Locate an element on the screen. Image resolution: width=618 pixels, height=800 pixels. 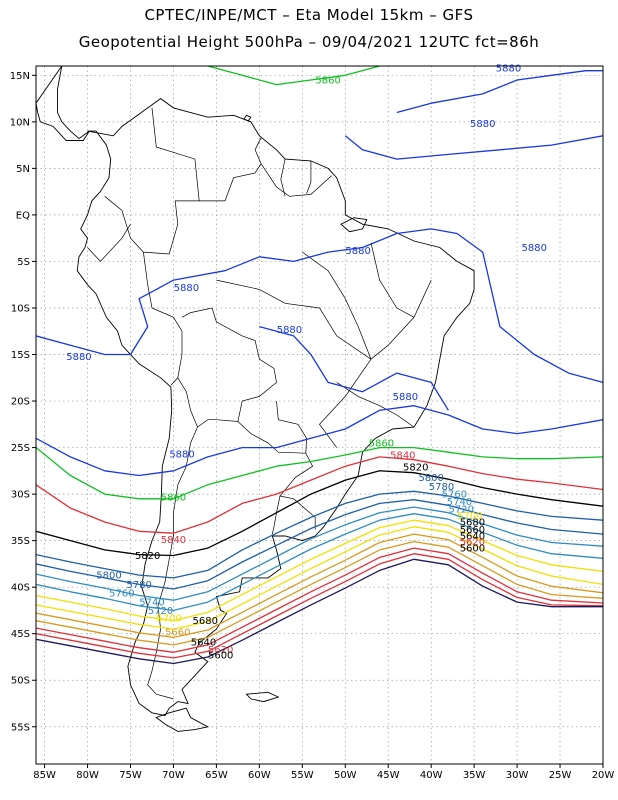
contour-label: 5720 is located at coordinates (461, 509).